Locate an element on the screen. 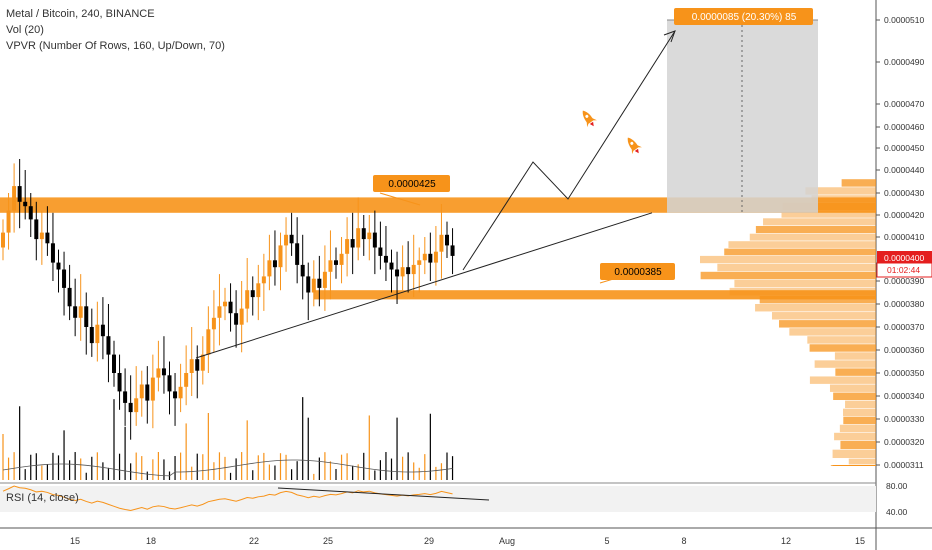 This screenshot has height=550, width=932. ascending-trendline is located at coordinates (424, 285).